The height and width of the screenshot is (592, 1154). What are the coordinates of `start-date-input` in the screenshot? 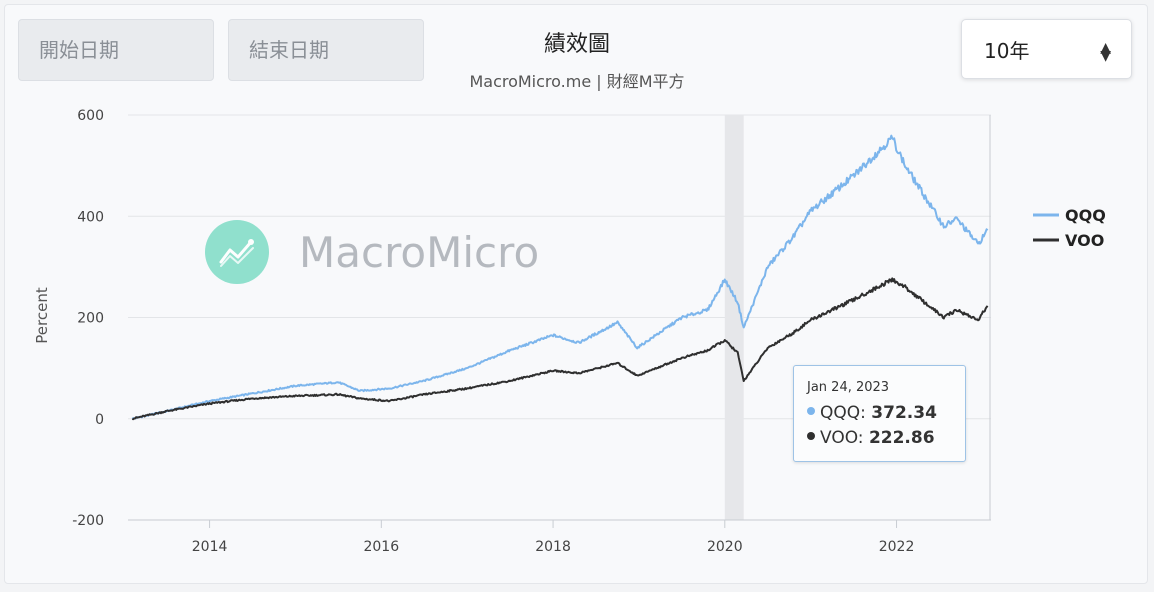 It's located at (116, 50).